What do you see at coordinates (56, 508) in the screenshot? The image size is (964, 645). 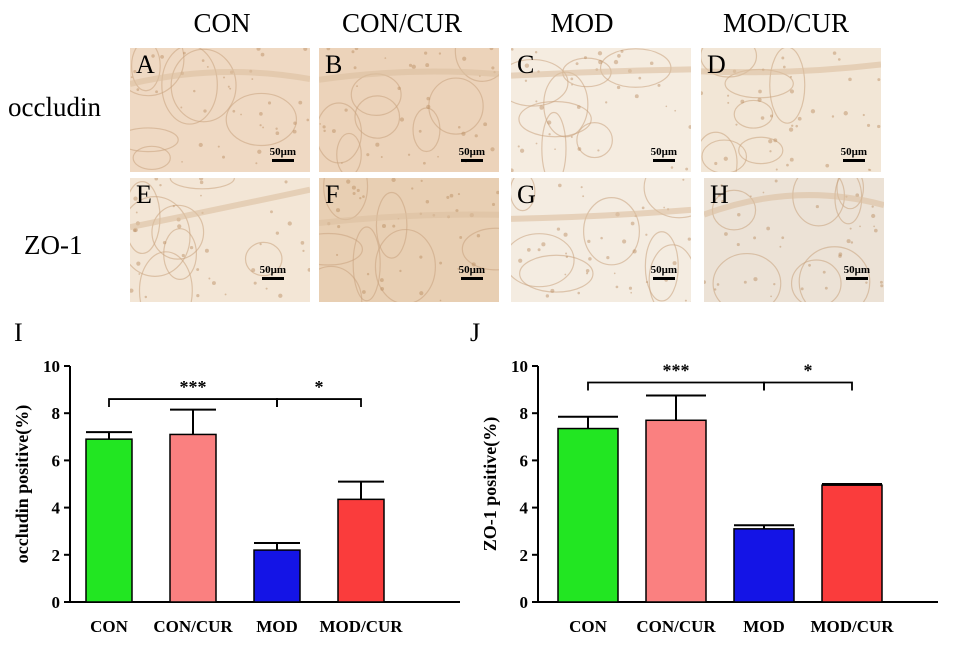 I see `y-tick-label: 4` at bounding box center [56, 508].